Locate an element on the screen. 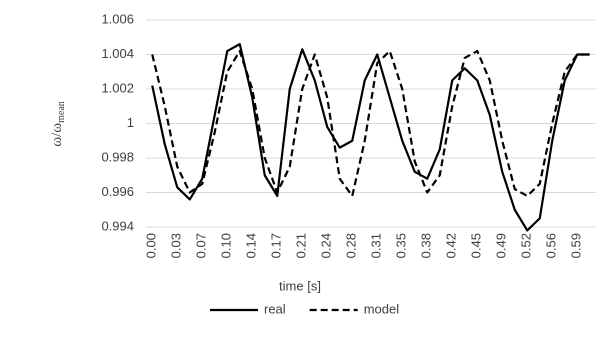  y-axis-label-main: ω/ω is located at coordinates (57, 135).